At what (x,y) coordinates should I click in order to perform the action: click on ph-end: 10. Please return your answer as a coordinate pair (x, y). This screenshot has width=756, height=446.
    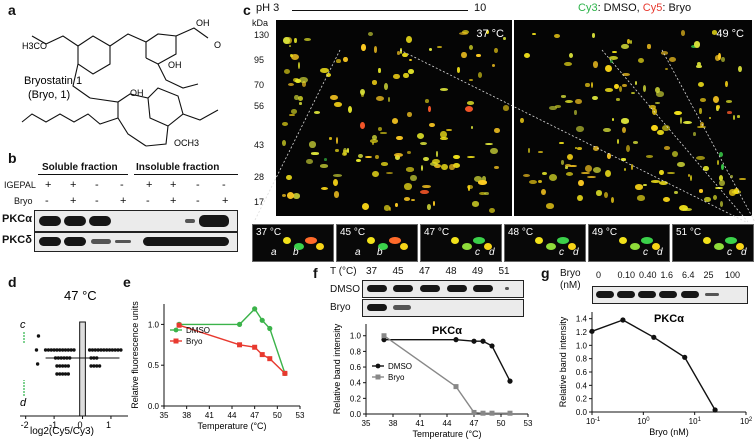
    Looking at the image, I should click on (480, 8).